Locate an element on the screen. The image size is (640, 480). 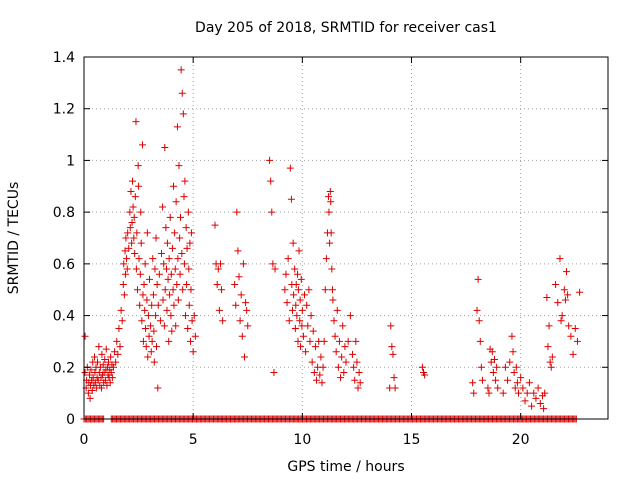
x-tick-label: 5 is located at coordinates (193, 440).